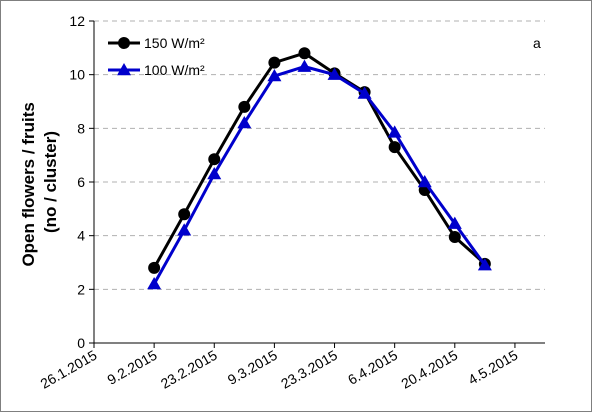 This screenshot has height=412, width=592. Describe the element at coordinates (492, 367) in the screenshot. I see `x-tick-label: 4.5.2015` at that location.